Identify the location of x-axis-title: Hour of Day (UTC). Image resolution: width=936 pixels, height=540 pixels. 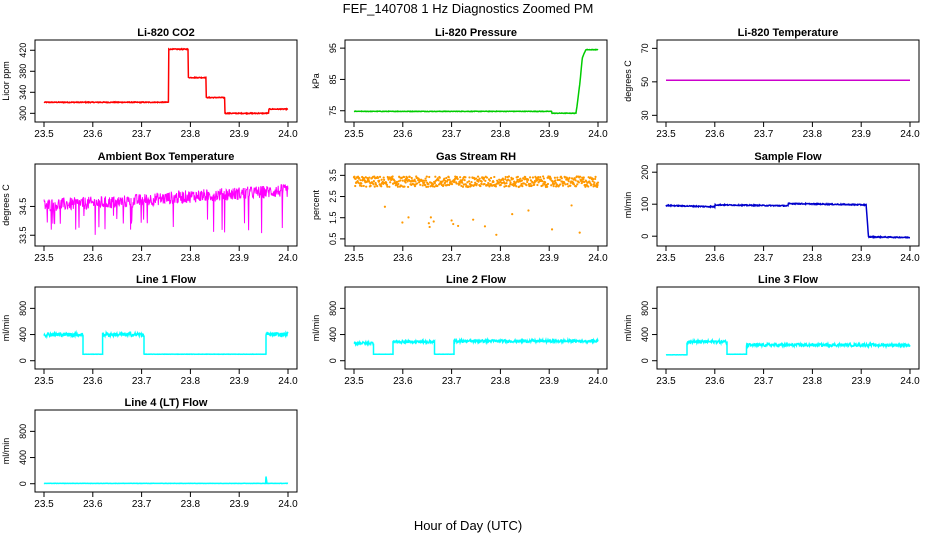
(468, 525).